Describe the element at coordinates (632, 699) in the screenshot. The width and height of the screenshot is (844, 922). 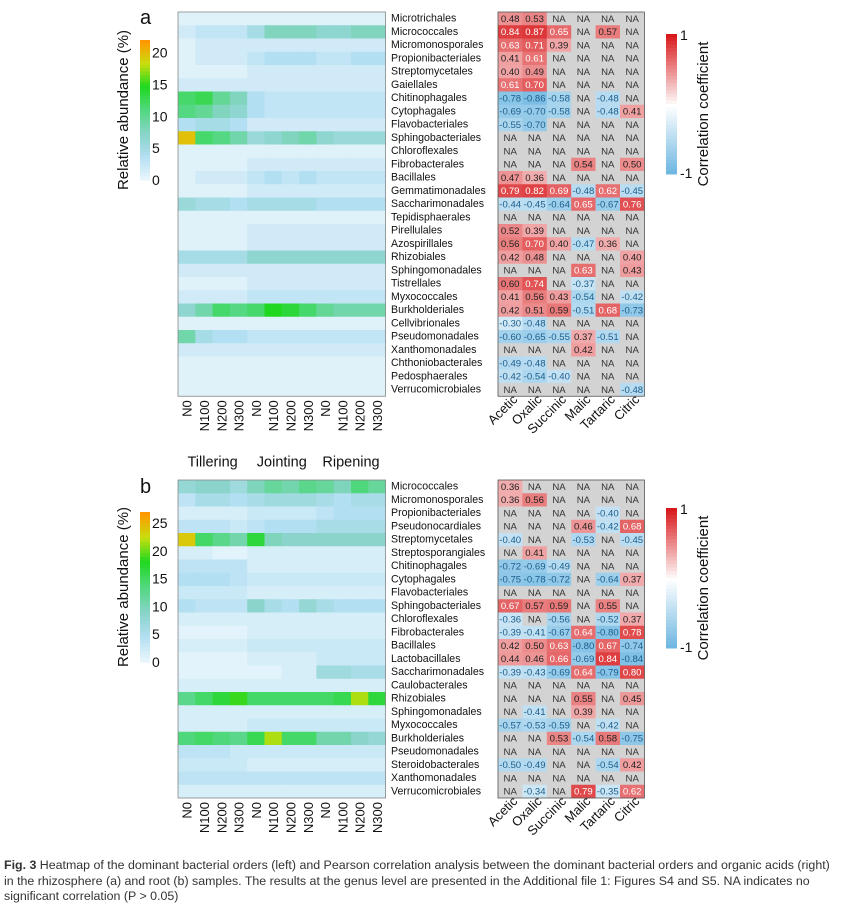
I see `correlation-value: 0.45` at that location.